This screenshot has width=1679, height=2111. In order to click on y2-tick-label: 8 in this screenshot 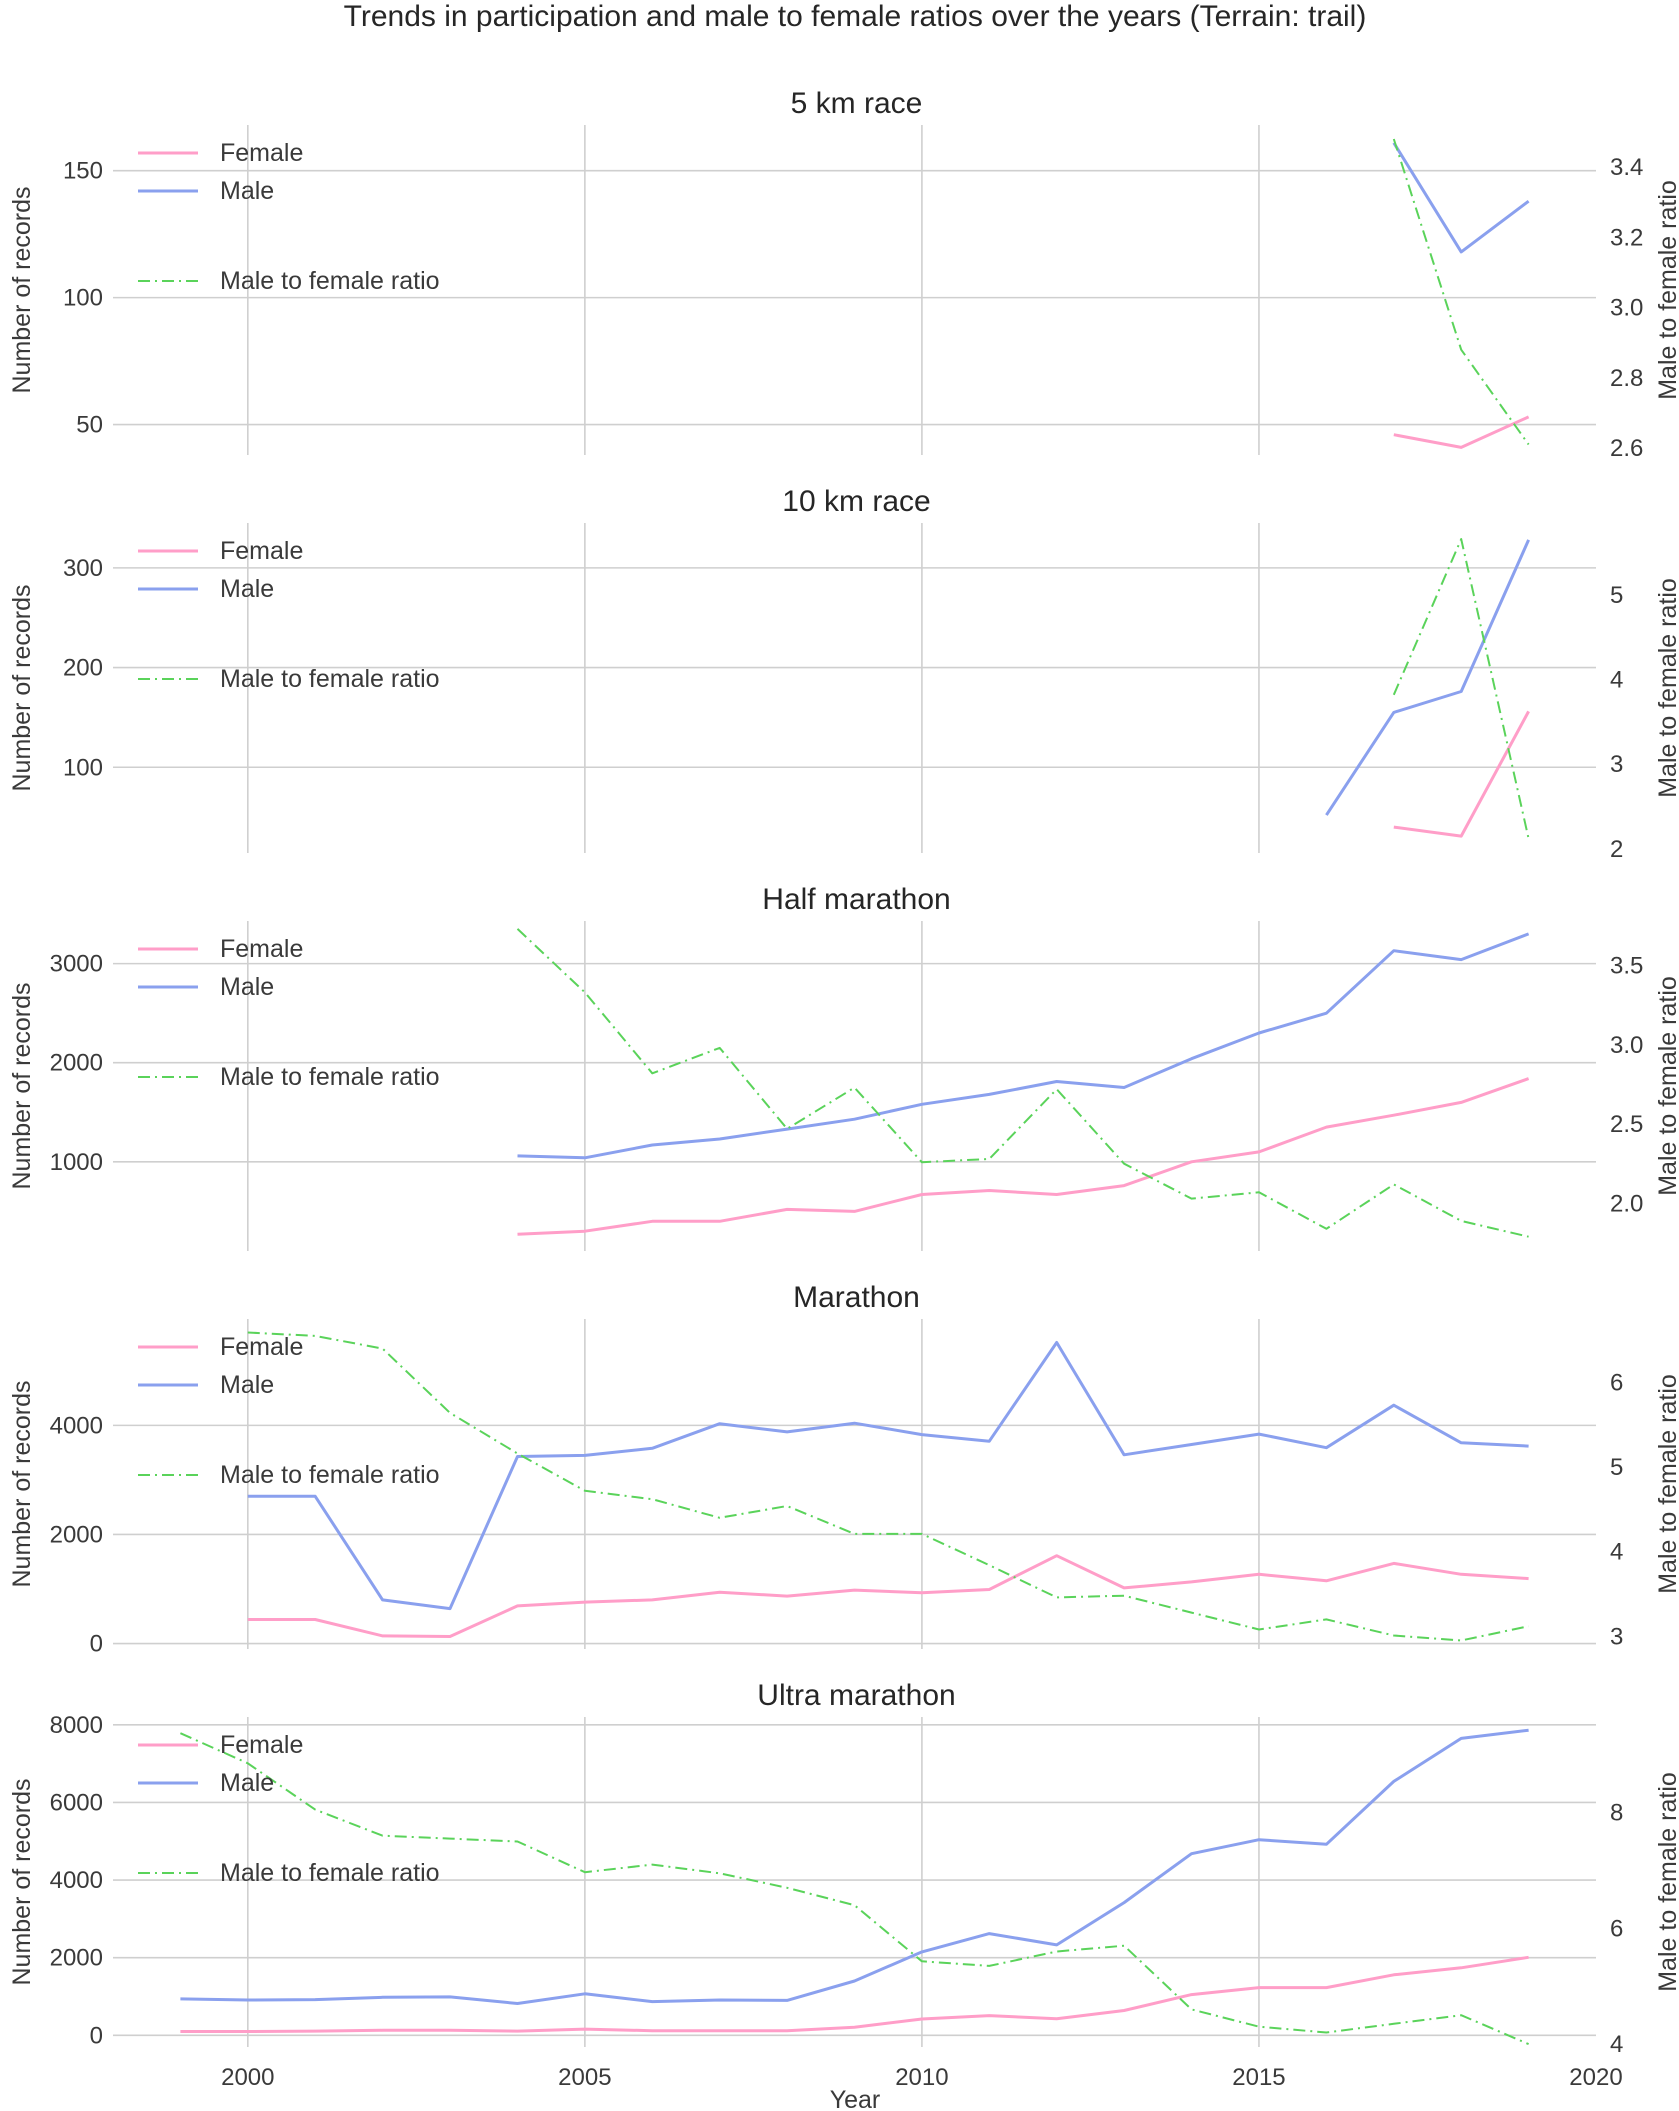, I will do `click(1616, 1813)`.